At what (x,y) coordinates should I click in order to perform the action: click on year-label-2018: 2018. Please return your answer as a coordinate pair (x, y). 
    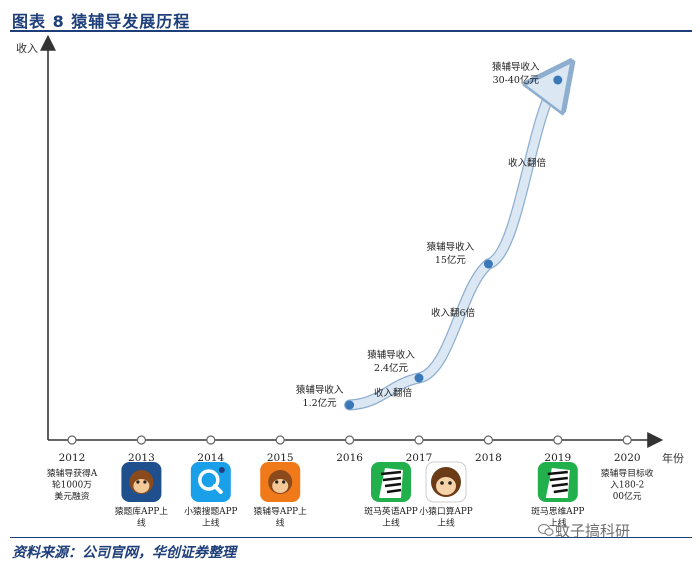
    Looking at the image, I should click on (488, 458).